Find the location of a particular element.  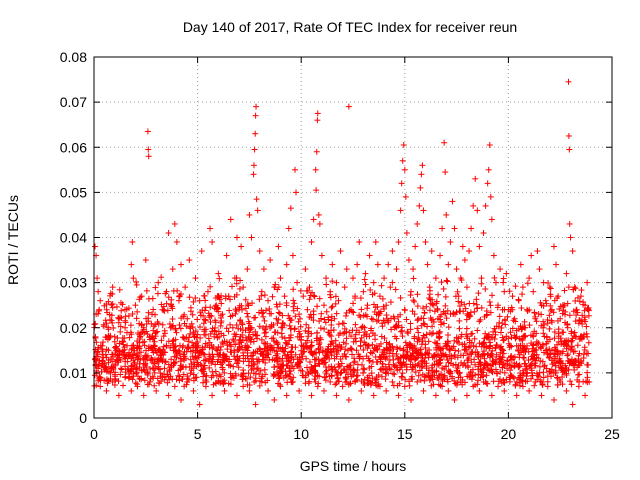

y-tick-labels: 0 0.01 0.02 0.03 0.04 0.05 0.06 0.07 0.08 is located at coordinates (73, 237).